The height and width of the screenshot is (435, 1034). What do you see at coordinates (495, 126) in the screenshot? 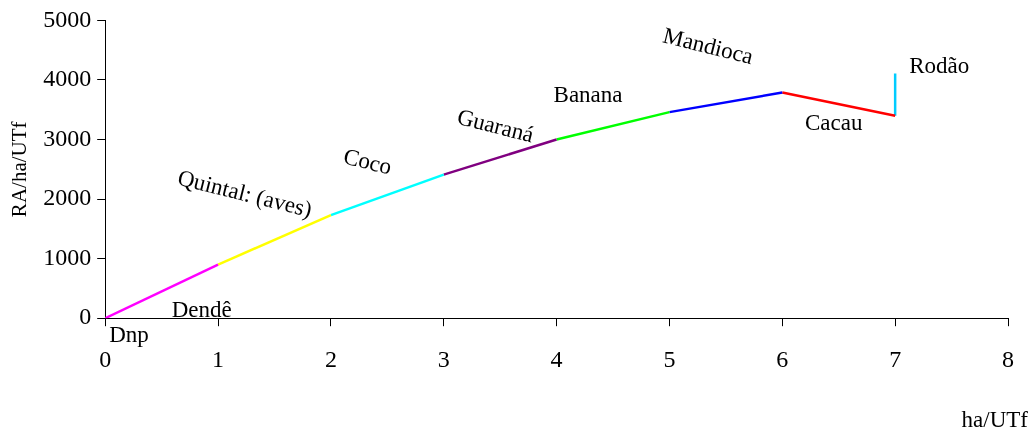
I see `text: Guaraná` at bounding box center [495, 126].